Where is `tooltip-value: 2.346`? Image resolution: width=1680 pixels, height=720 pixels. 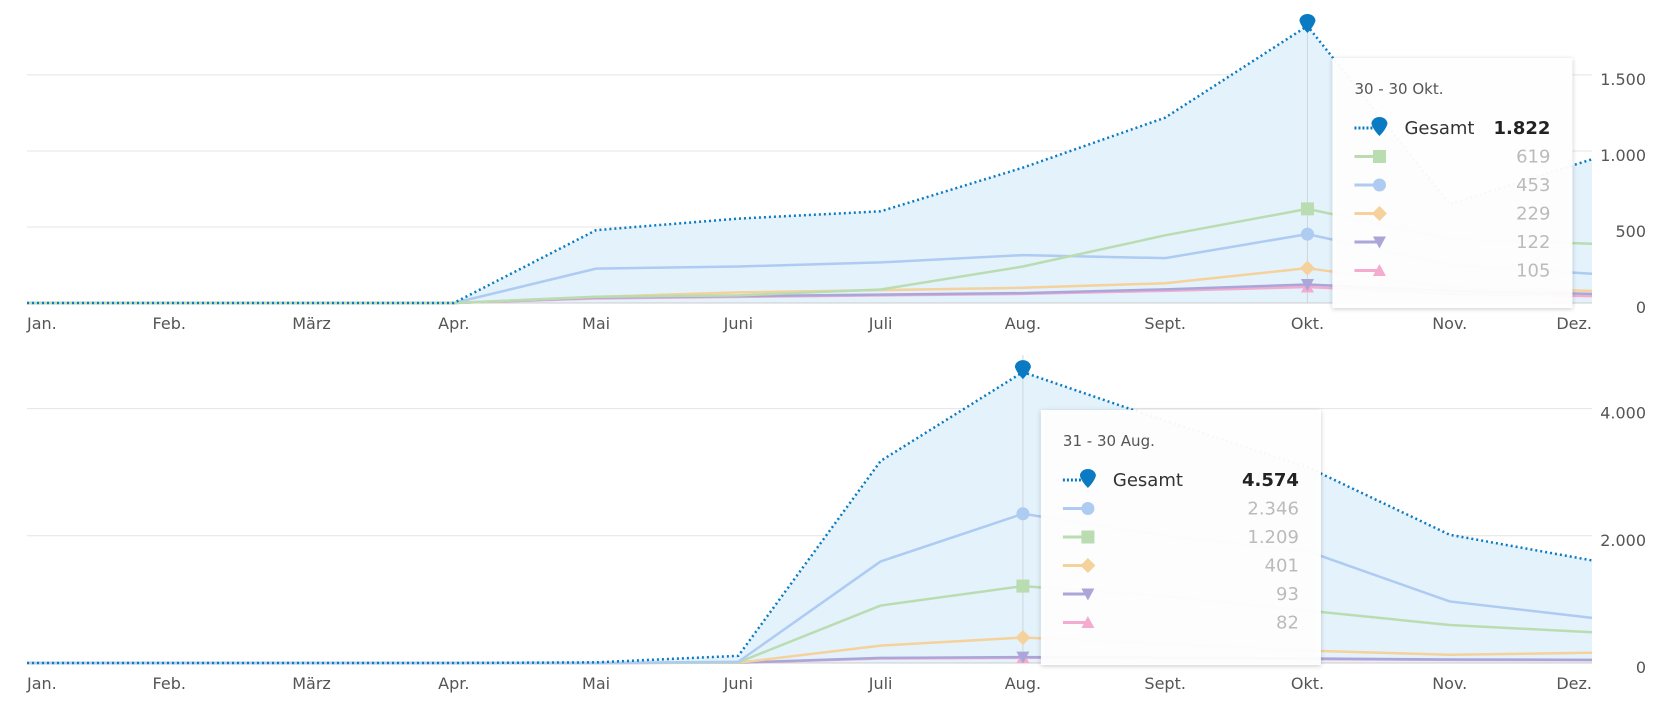 tooltip-value: 2.346 is located at coordinates (1273, 509).